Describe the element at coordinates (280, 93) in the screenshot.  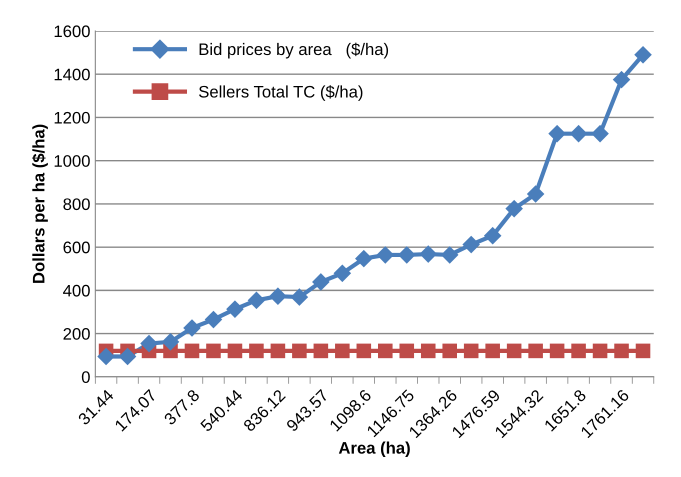
I see `legend-label: Sellers Total TC ($/ha)` at that location.